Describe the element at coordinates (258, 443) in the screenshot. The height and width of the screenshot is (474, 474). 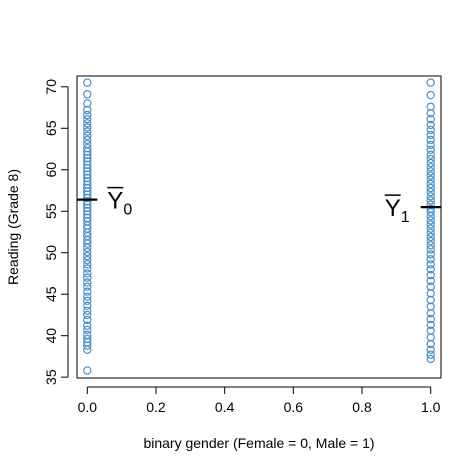
I see `x-axis-label: binary gender (Female = 0, Male = 1)` at that location.